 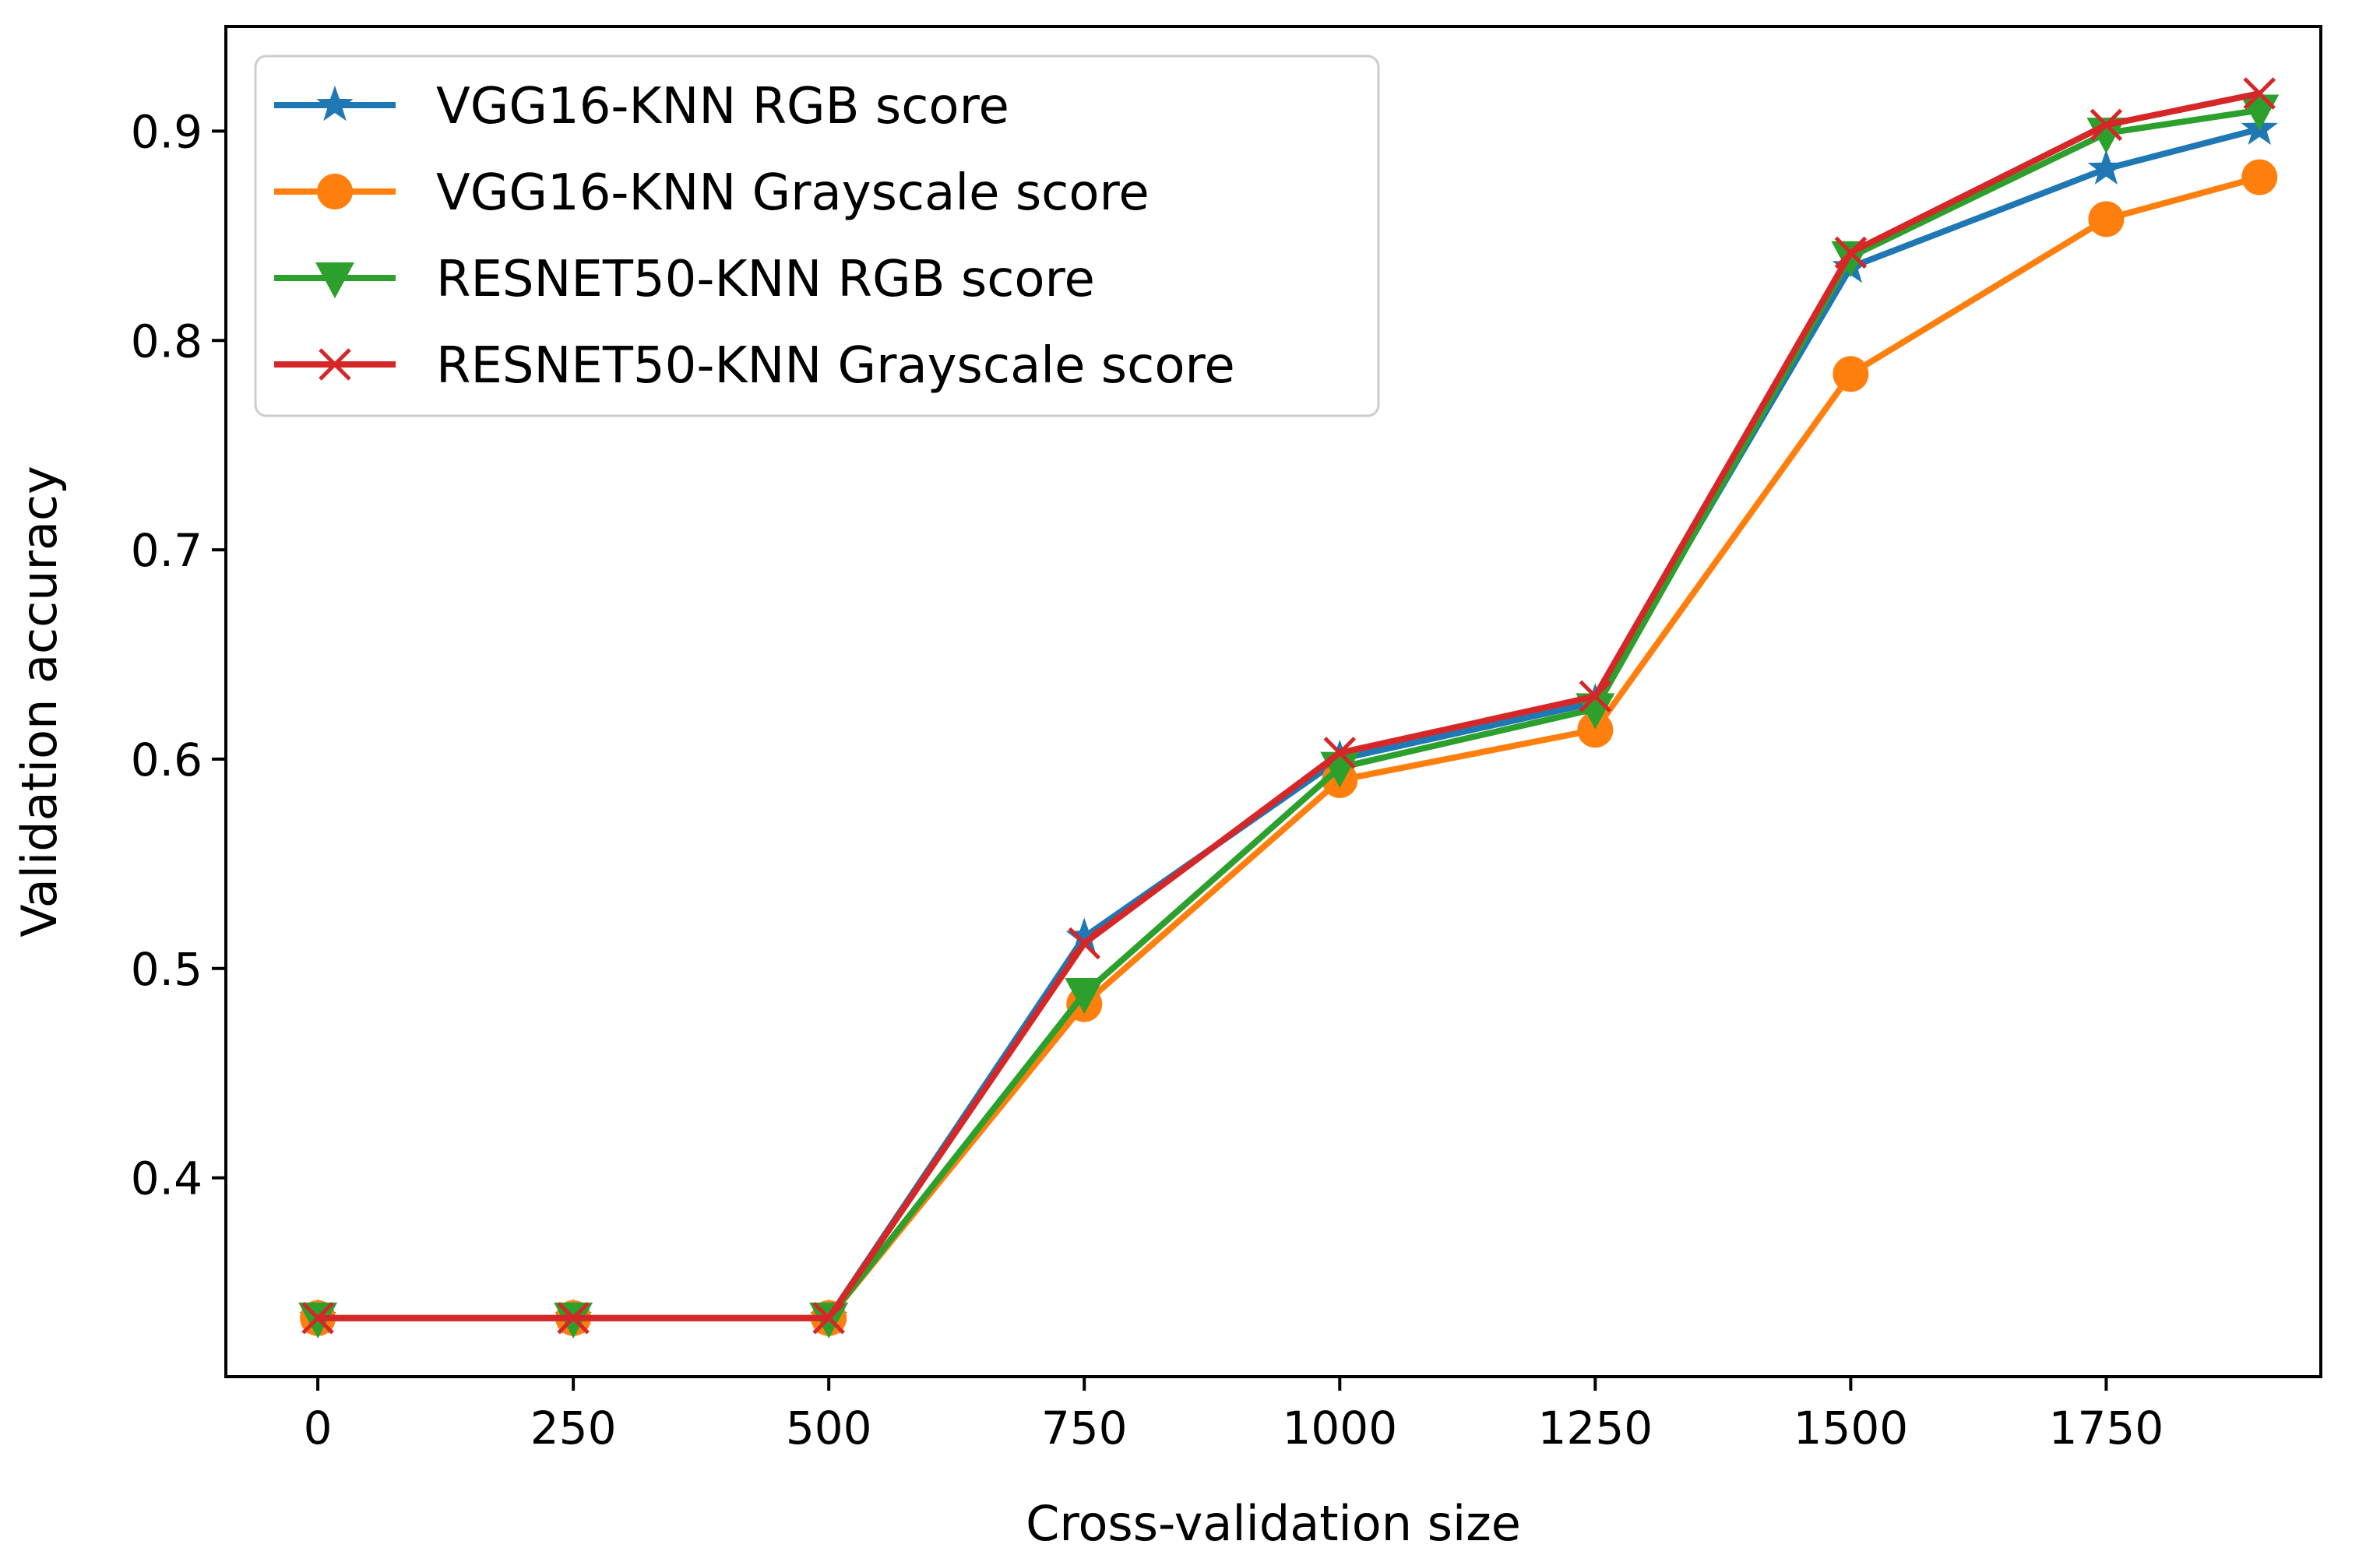 I want to click on x-tick-label: 1750, so click(x=2106, y=1428).